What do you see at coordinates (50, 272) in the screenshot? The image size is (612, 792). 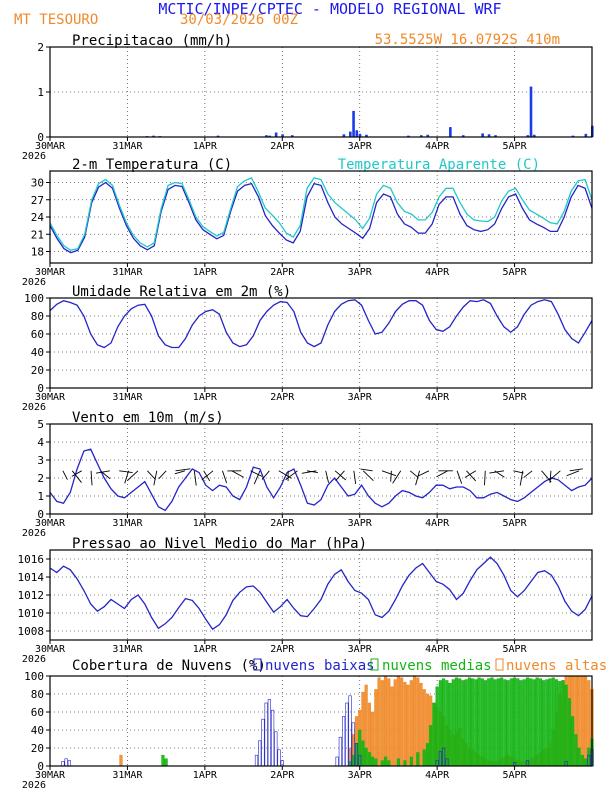 I see `temp-xtick-label: 30MAR` at bounding box center [50, 272].